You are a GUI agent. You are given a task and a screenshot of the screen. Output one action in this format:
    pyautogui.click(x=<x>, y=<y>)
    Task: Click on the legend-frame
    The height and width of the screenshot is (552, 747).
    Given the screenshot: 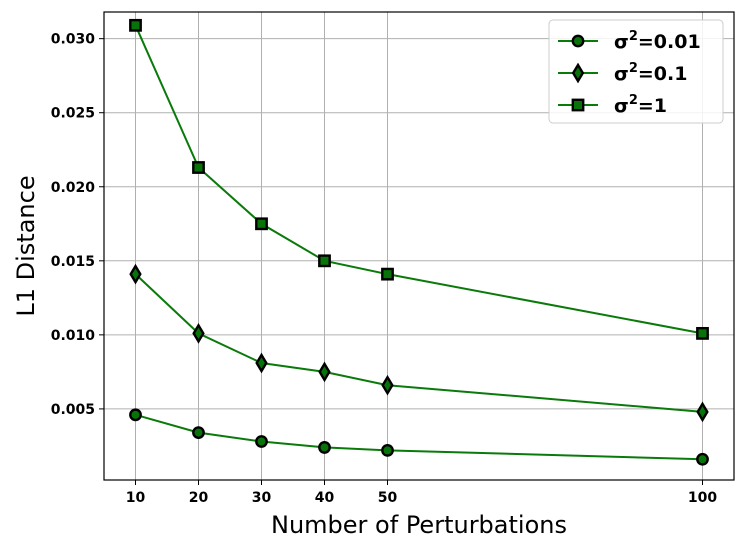 What is the action you would take?
    pyautogui.click(x=636, y=71)
    